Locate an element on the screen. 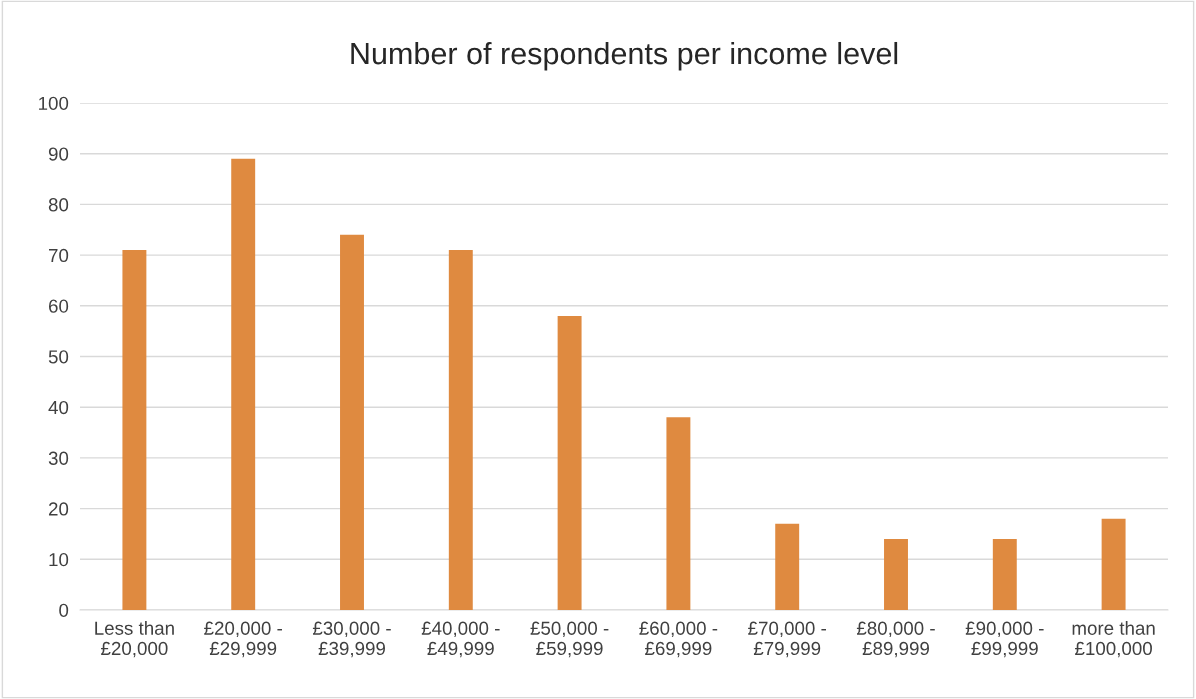 Image resolution: width=1196 pixels, height=699 pixels. x-tick-label: £60,000 - £69,999 is located at coordinates (678, 639).